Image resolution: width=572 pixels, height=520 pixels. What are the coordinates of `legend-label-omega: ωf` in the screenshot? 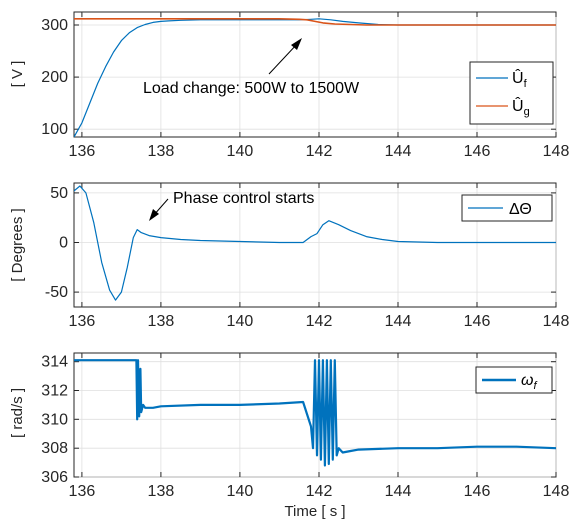 It's located at (529, 382).